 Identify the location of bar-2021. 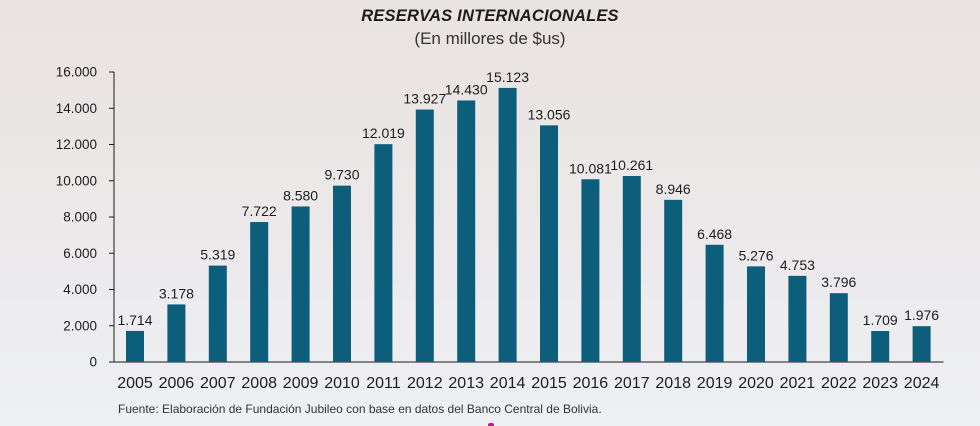
(797, 318).